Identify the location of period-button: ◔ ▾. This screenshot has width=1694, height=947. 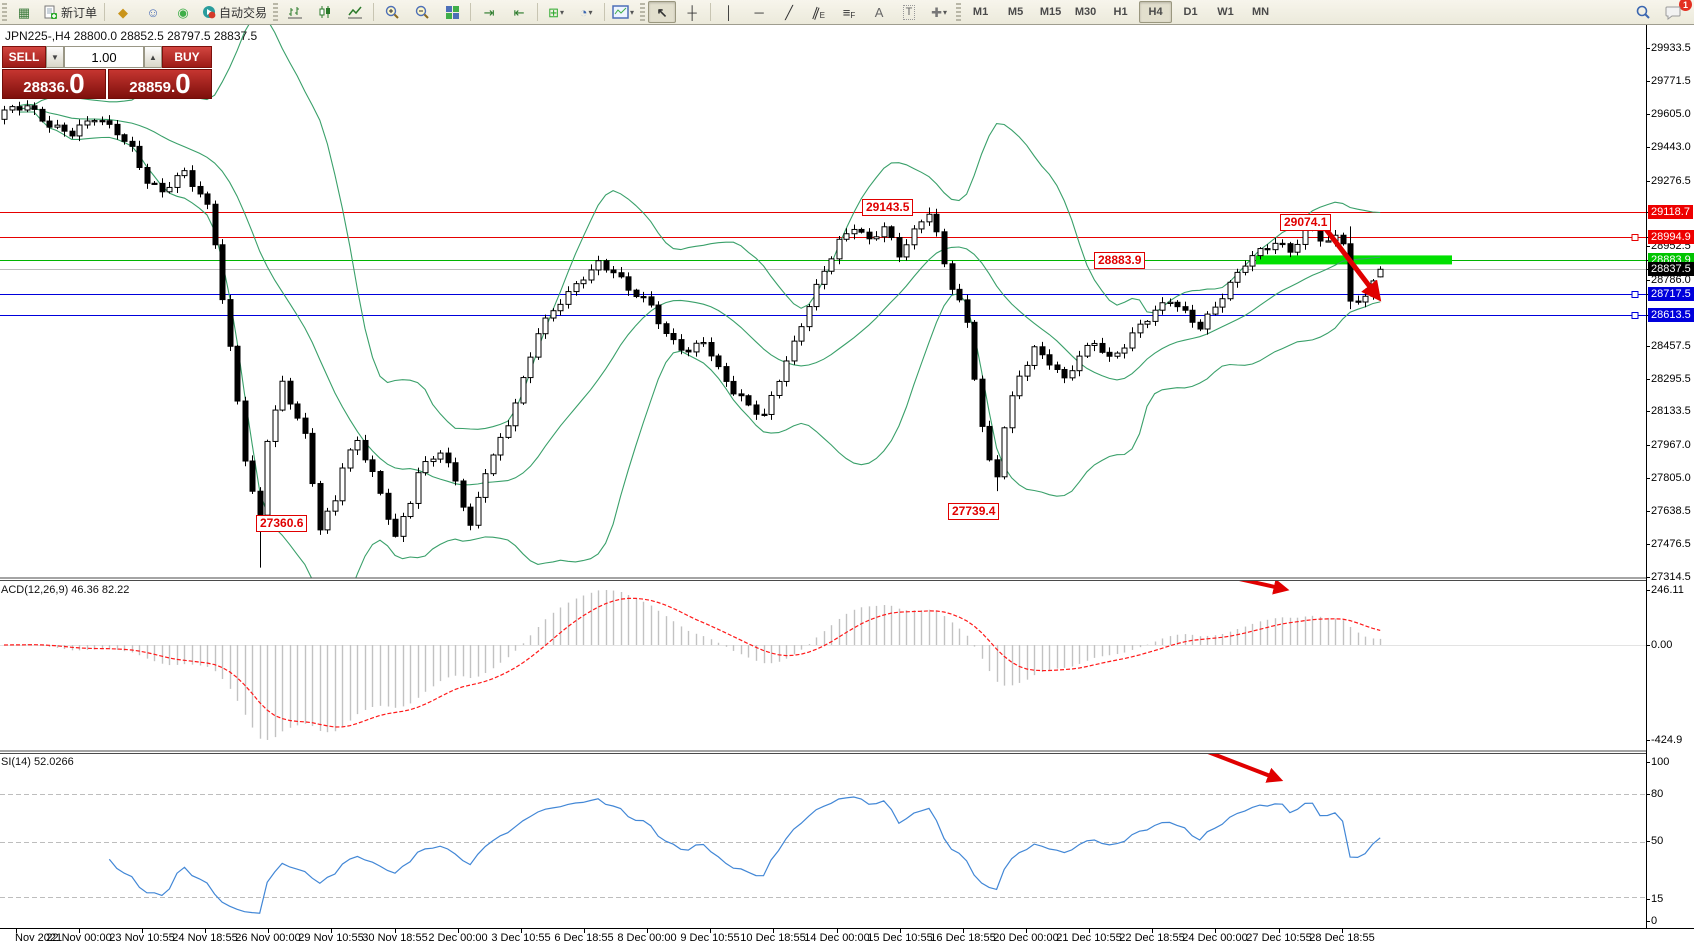
(586, 12).